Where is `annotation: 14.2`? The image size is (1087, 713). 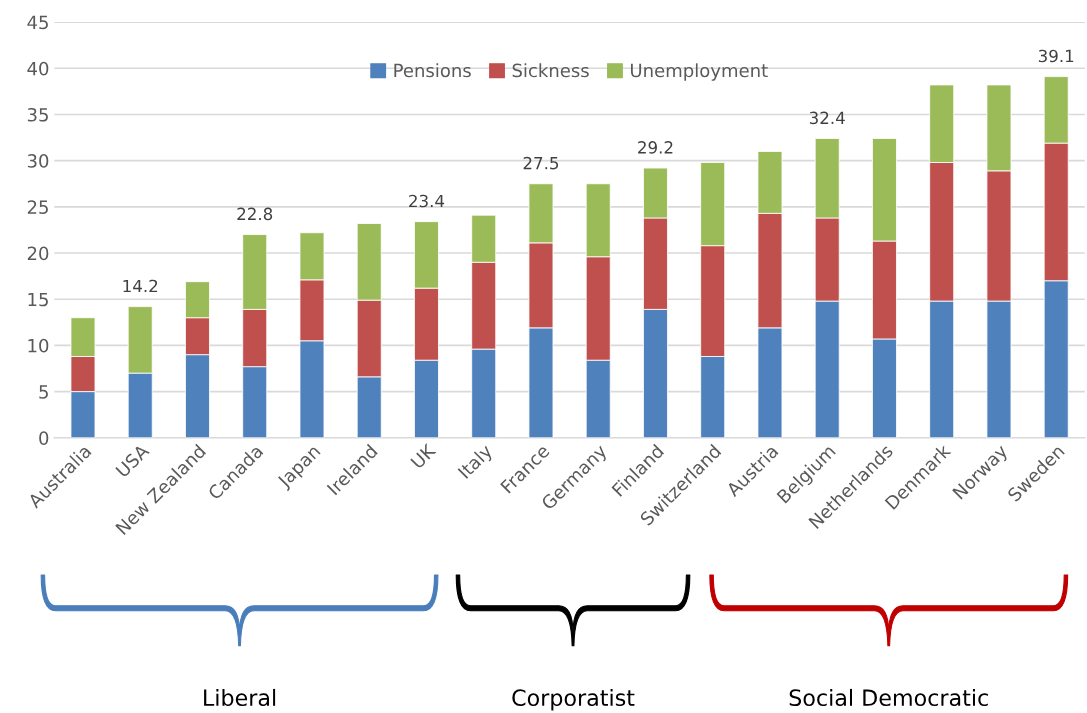 annotation: 14.2 is located at coordinates (140, 286).